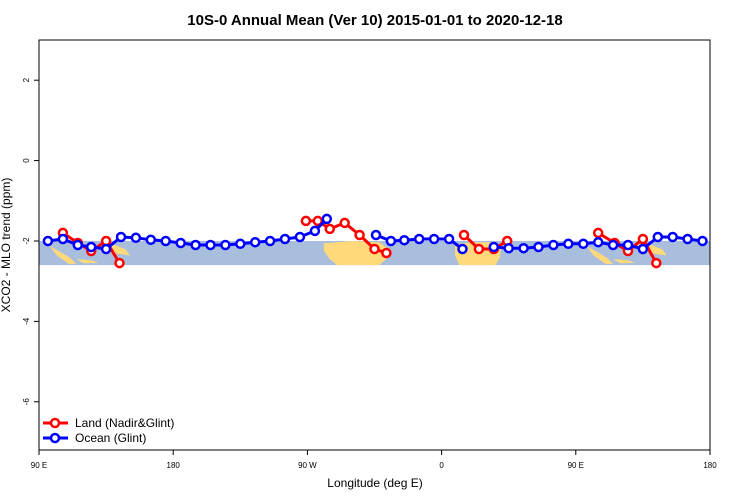  Describe the element at coordinates (26, 321) in the screenshot. I see `y-tick-label: -4` at that location.